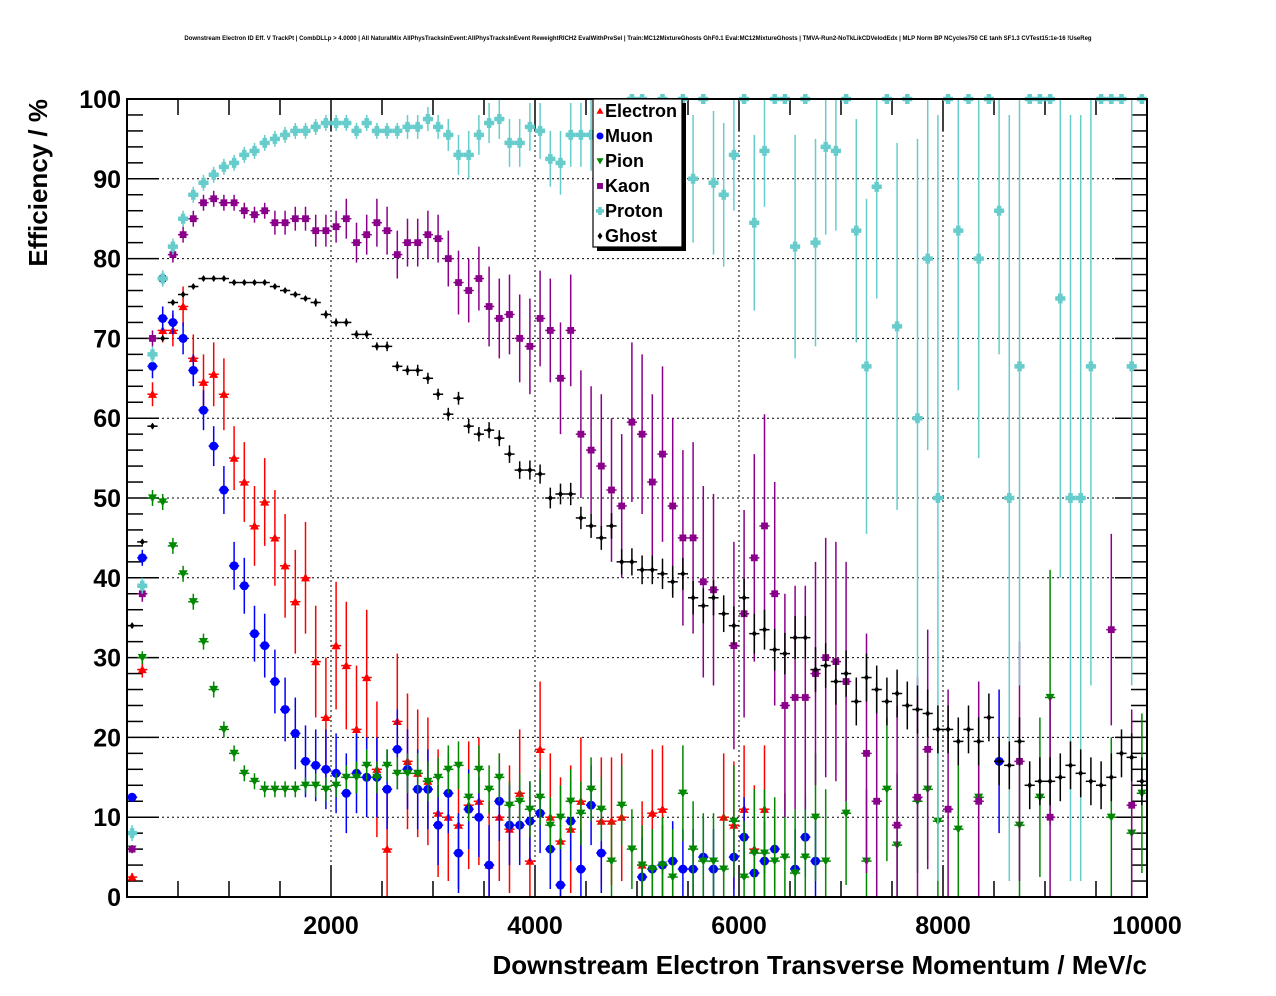  I want to click on x-tick-label: 6000, so click(739, 926).